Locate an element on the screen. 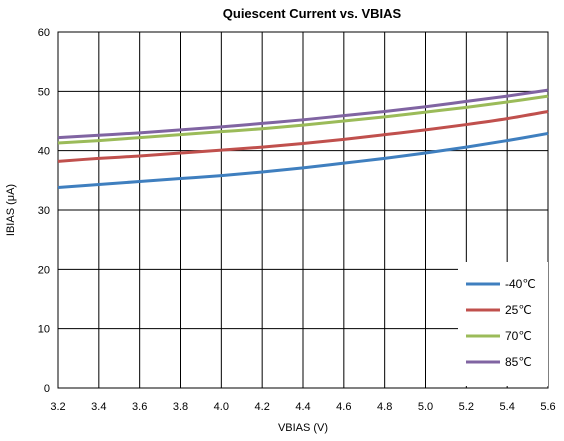  x-tick-label: 4.4 is located at coordinates (302, 407).